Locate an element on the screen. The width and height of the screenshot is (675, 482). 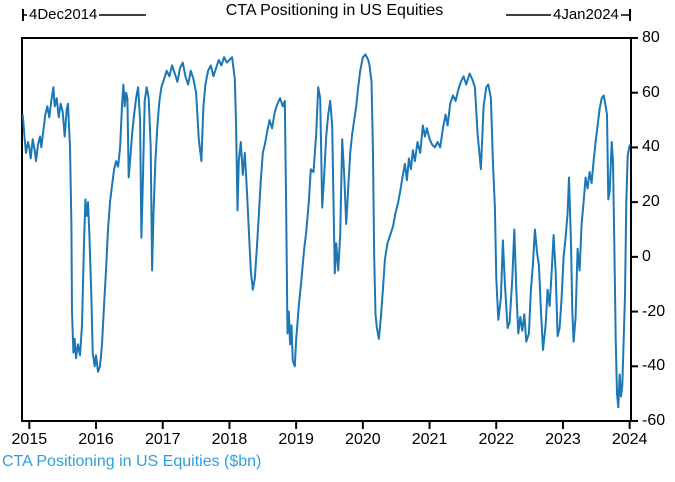
y-tick-label: 80 is located at coordinates (651, 37).